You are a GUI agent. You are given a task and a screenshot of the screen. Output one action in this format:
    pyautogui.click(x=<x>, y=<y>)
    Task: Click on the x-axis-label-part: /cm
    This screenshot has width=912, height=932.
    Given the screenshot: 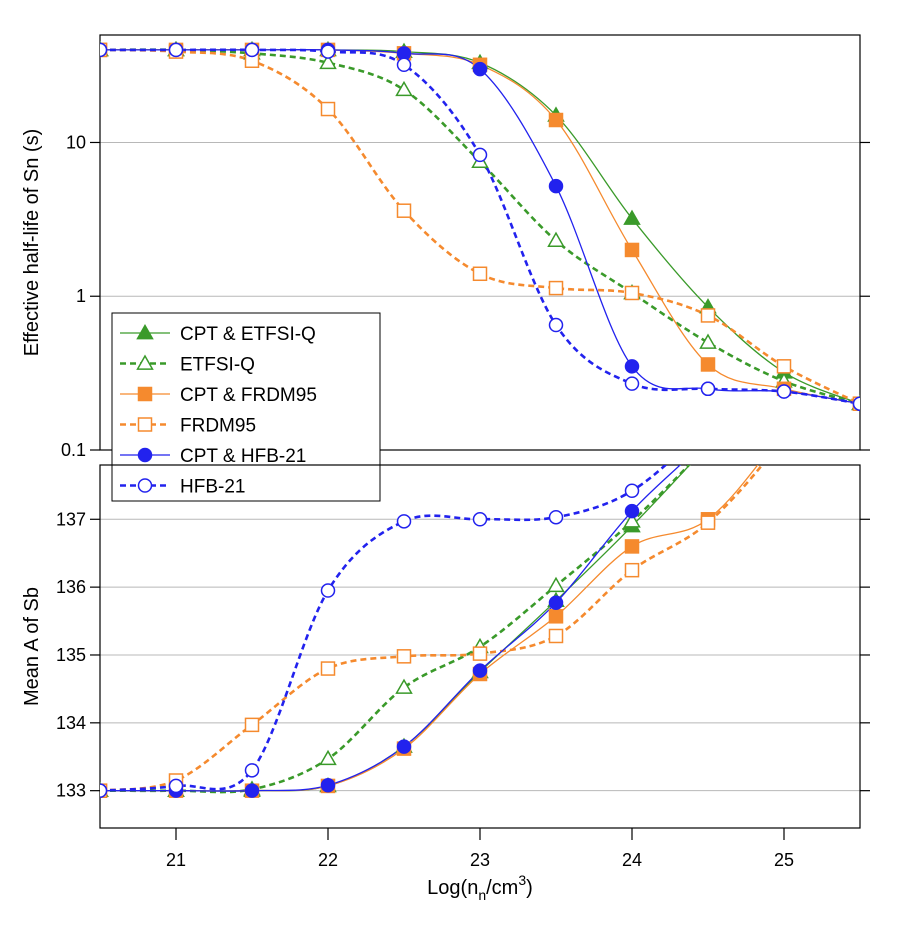 What is the action you would take?
    pyautogui.click(x=502, y=888)
    